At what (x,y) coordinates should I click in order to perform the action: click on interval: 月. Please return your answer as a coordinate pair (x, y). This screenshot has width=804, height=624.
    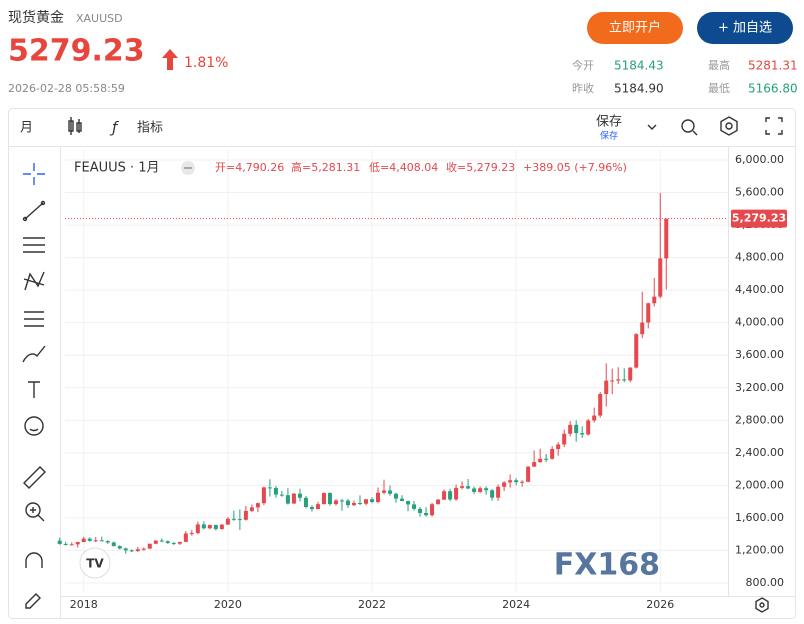
    Looking at the image, I should click on (26, 128).